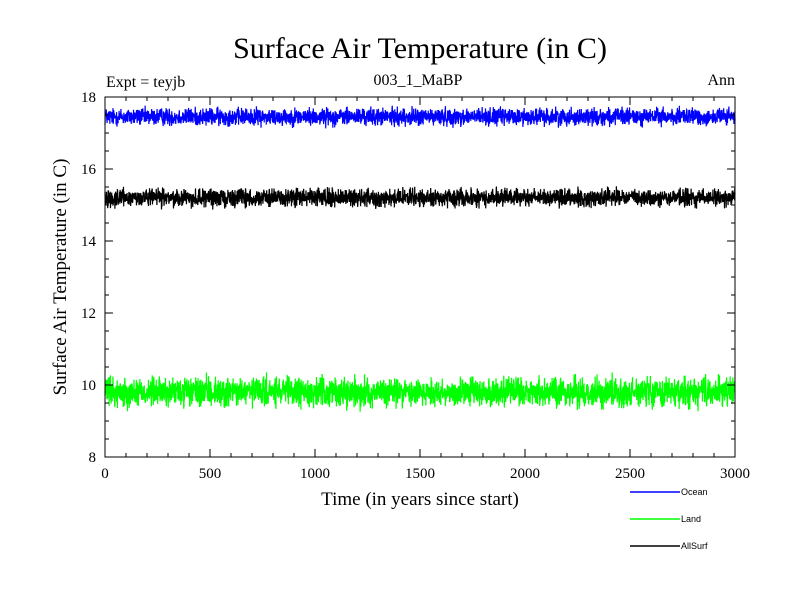 The height and width of the screenshot is (600, 800). I want to click on series-line-allsurf, so click(420, 198).